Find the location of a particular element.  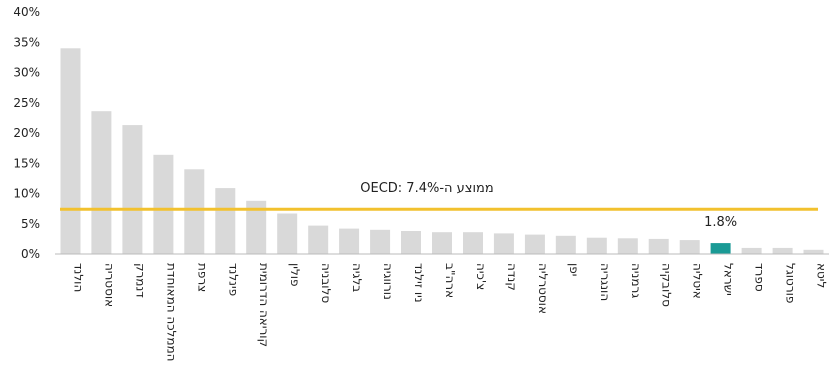

x-tick-label: איטליה is located at coordinates (698, 281).